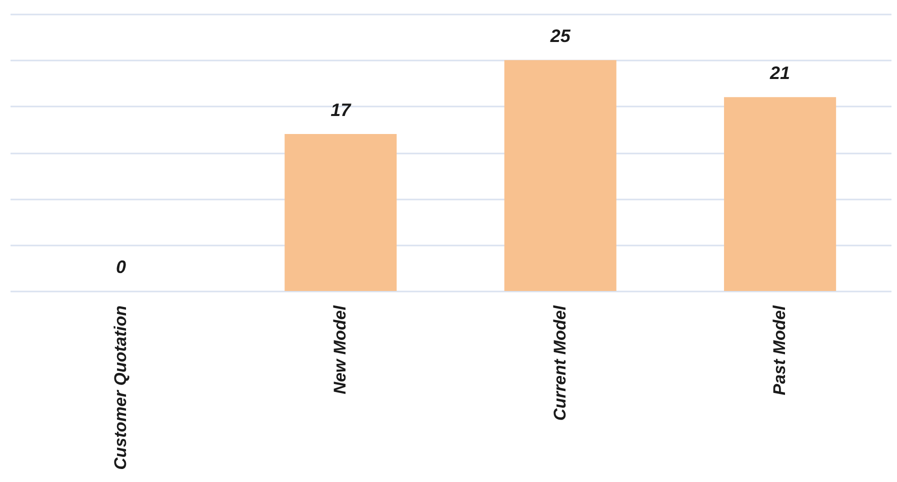  What do you see at coordinates (560, 362) in the screenshot?
I see `x-tick-label: Current Model` at bounding box center [560, 362].